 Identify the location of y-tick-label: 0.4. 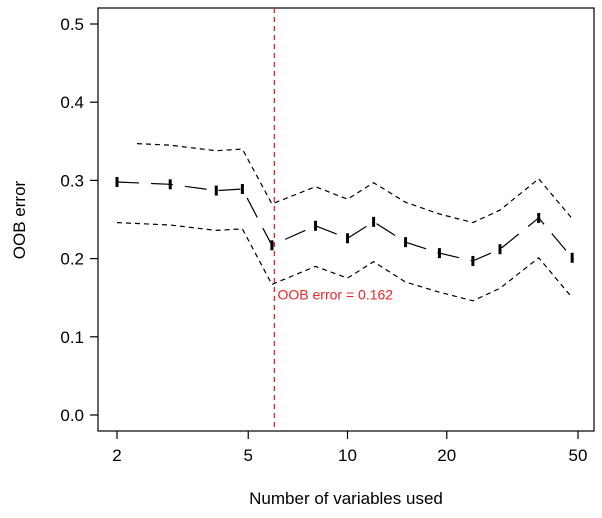
(72, 102).